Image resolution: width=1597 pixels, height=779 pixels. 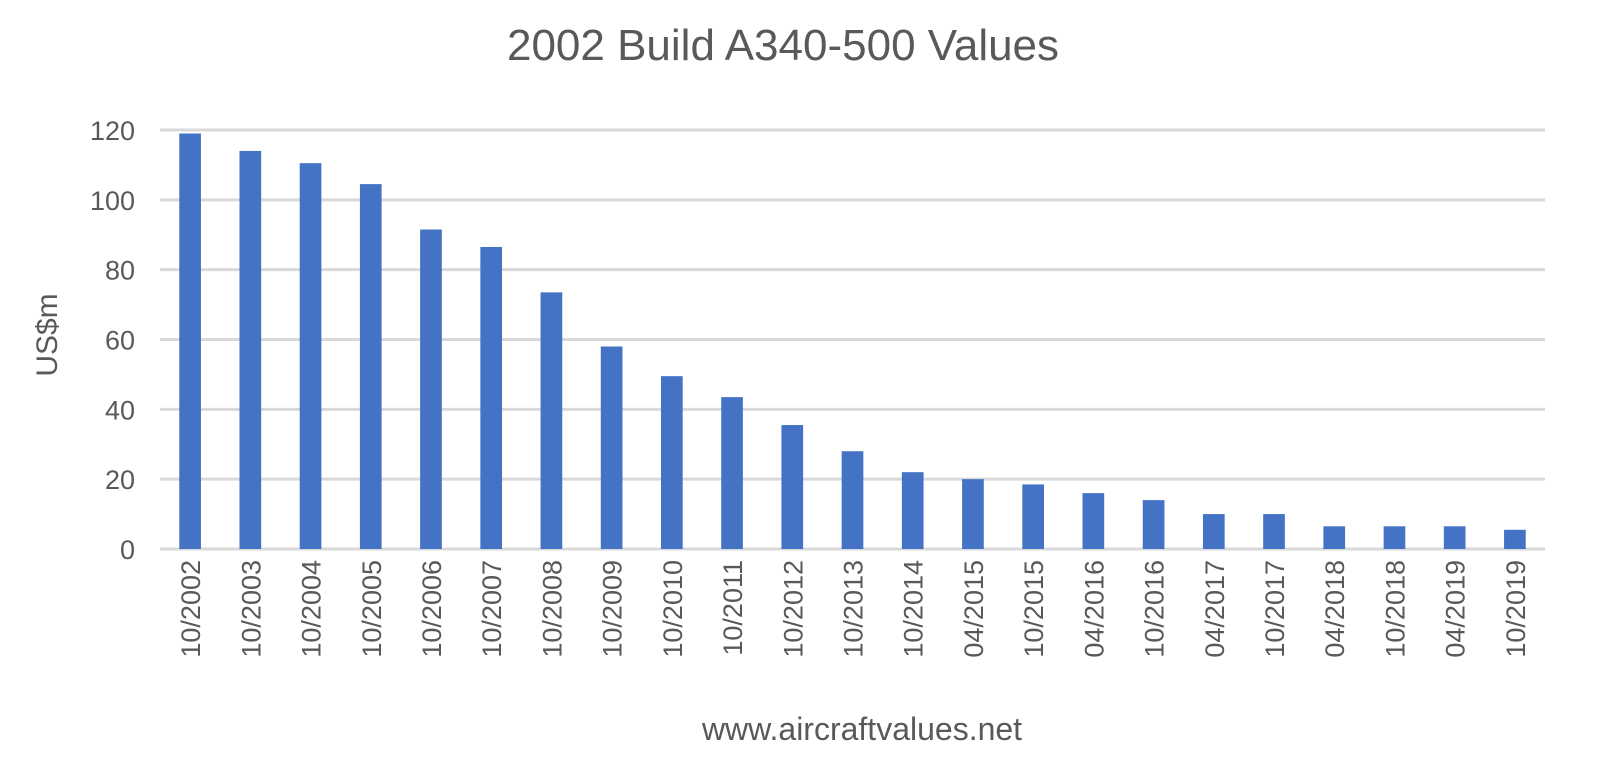 I want to click on x-tick-label: 10/2017, so click(x=1275, y=609).